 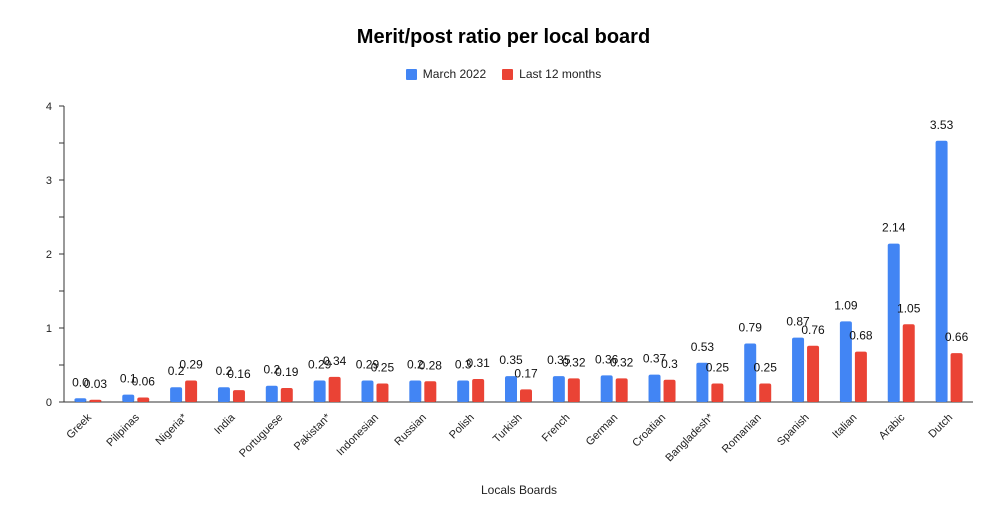 What do you see at coordinates (225, 424) in the screenshot?
I see `x-tick-label: India` at bounding box center [225, 424].